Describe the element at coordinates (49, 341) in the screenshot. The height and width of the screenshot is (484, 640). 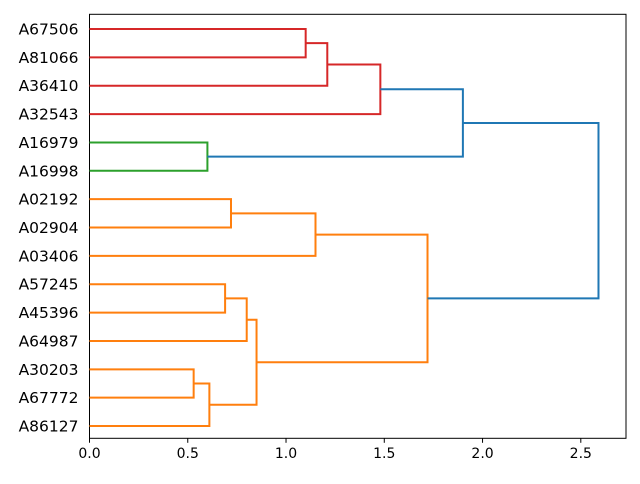
I see `leaf-label: A64987` at that location.